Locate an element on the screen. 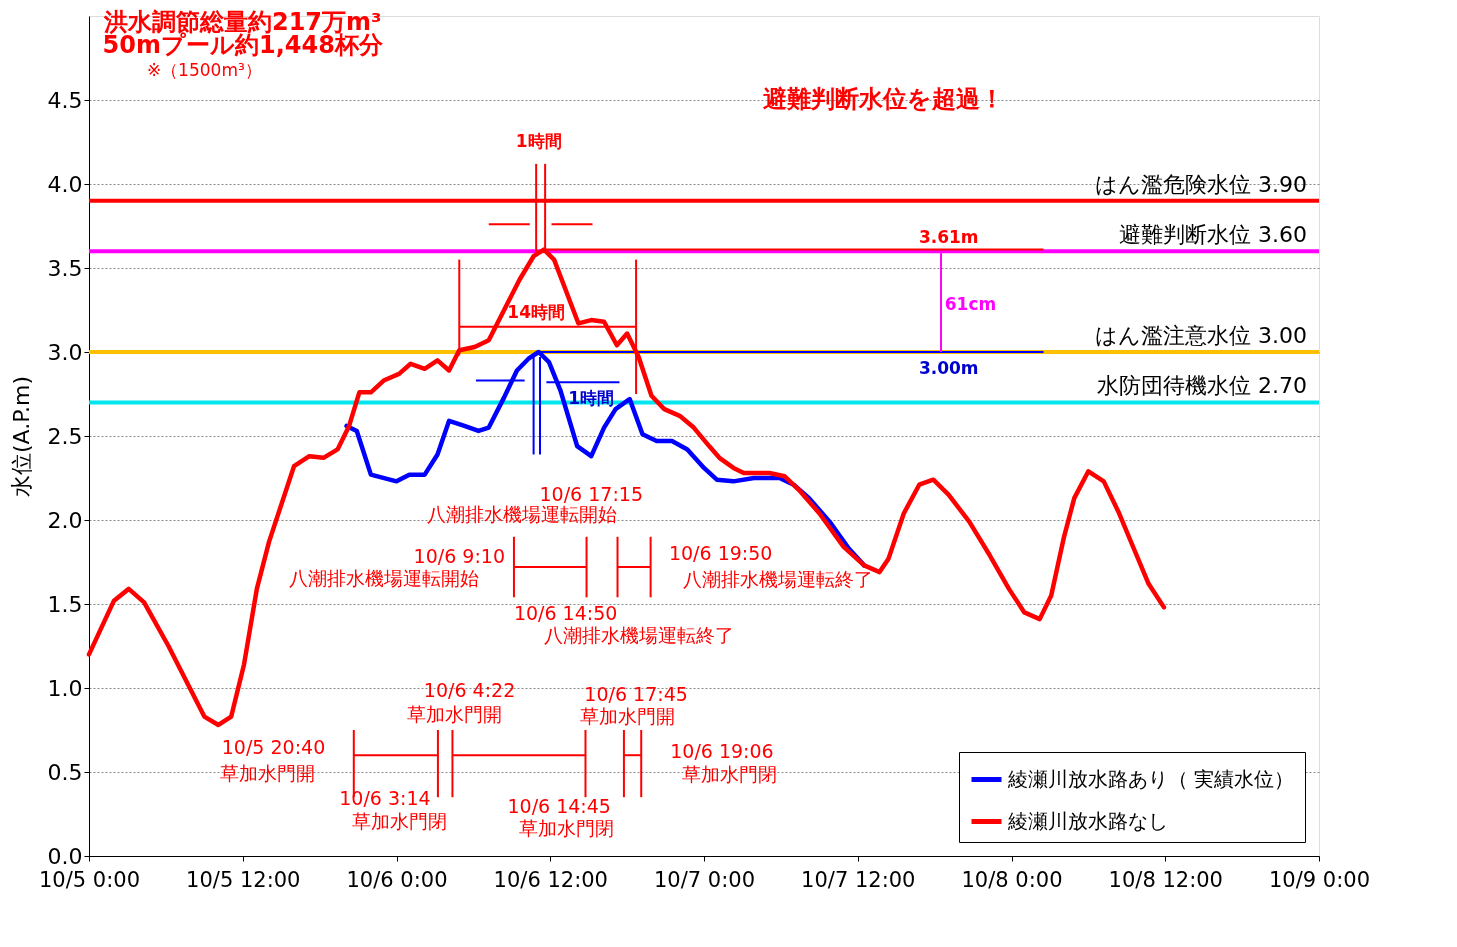 Image resolution: width=1457 pixels, height=947 pixels. x-tick-label: 10/6 0:00 is located at coordinates (397, 879).